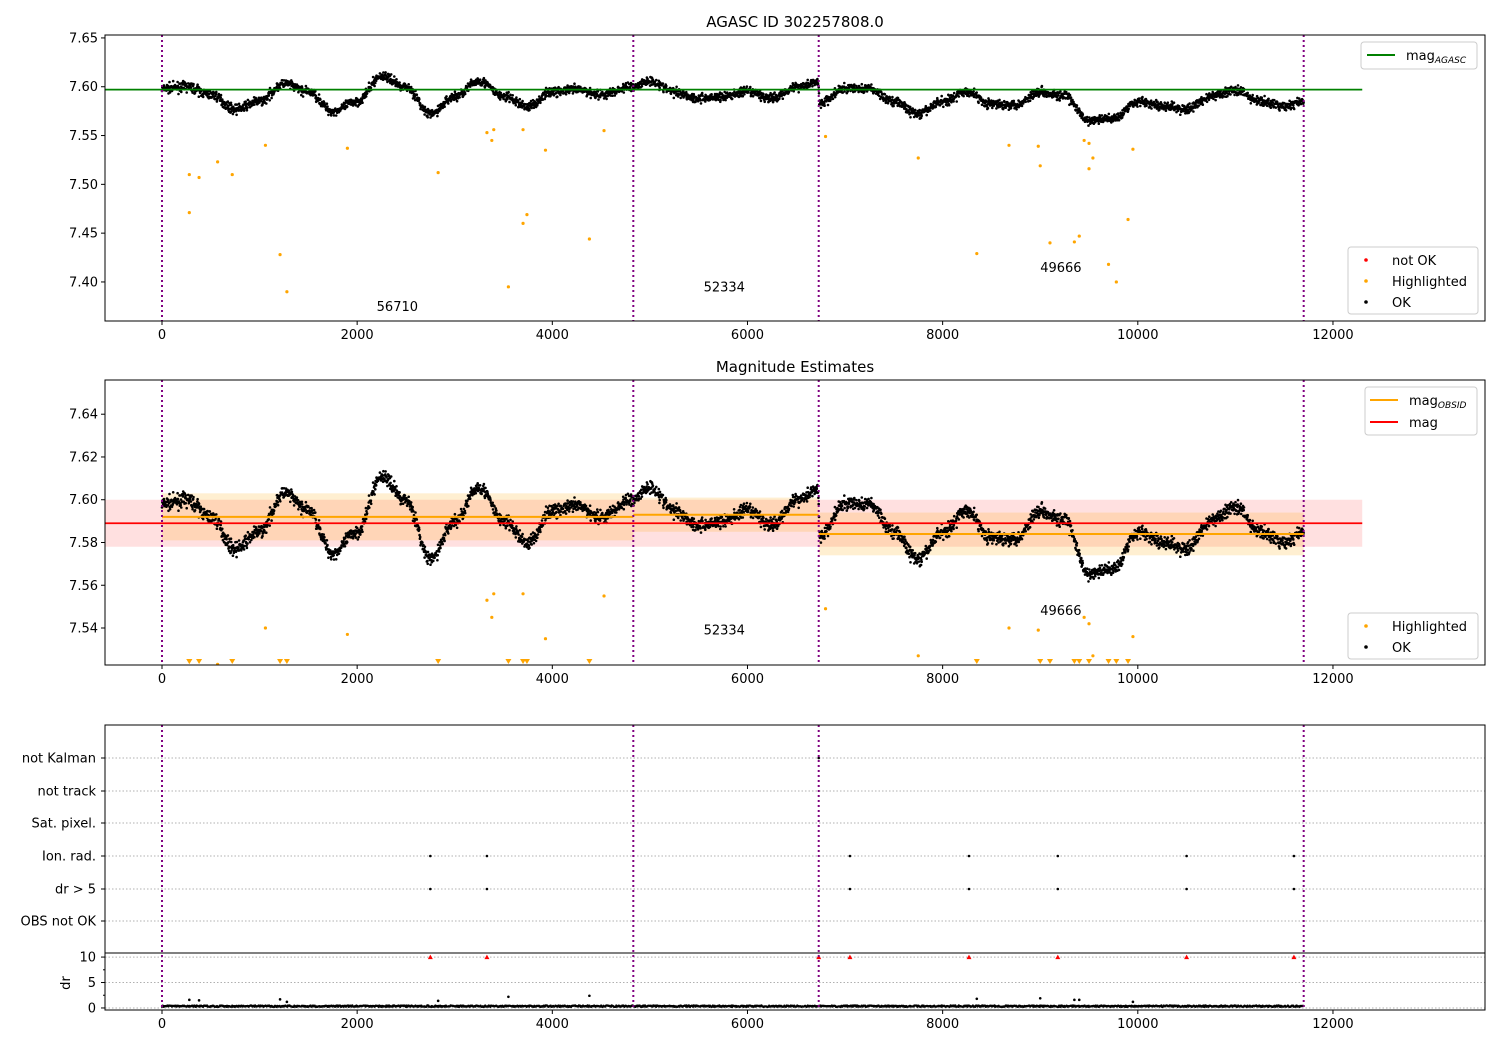 The image size is (1500, 1050). What do you see at coordinates (83, 282) in the screenshot?
I see `y-tick-label: 7.40` at bounding box center [83, 282].